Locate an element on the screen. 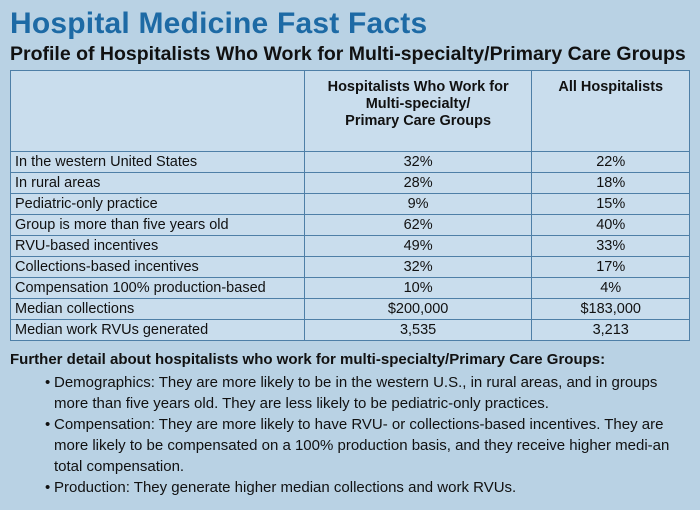 The image size is (700, 510). table-row: In rural areas 28% 18% is located at coordinates (350, 183).